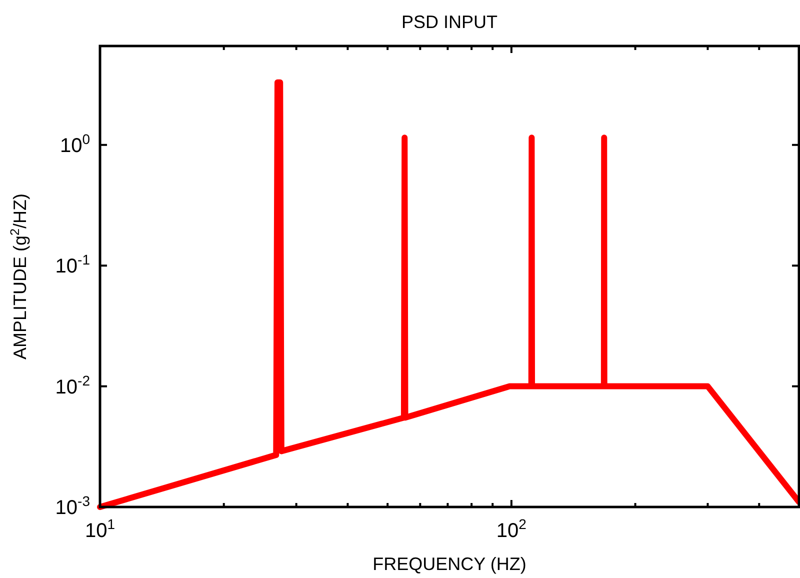 The height and width of the screenshot is (578, 800). Describe the element at coordinates (511, 529) in the screenshot. I see `x-tick-label: 10$^{2}$` at that location.